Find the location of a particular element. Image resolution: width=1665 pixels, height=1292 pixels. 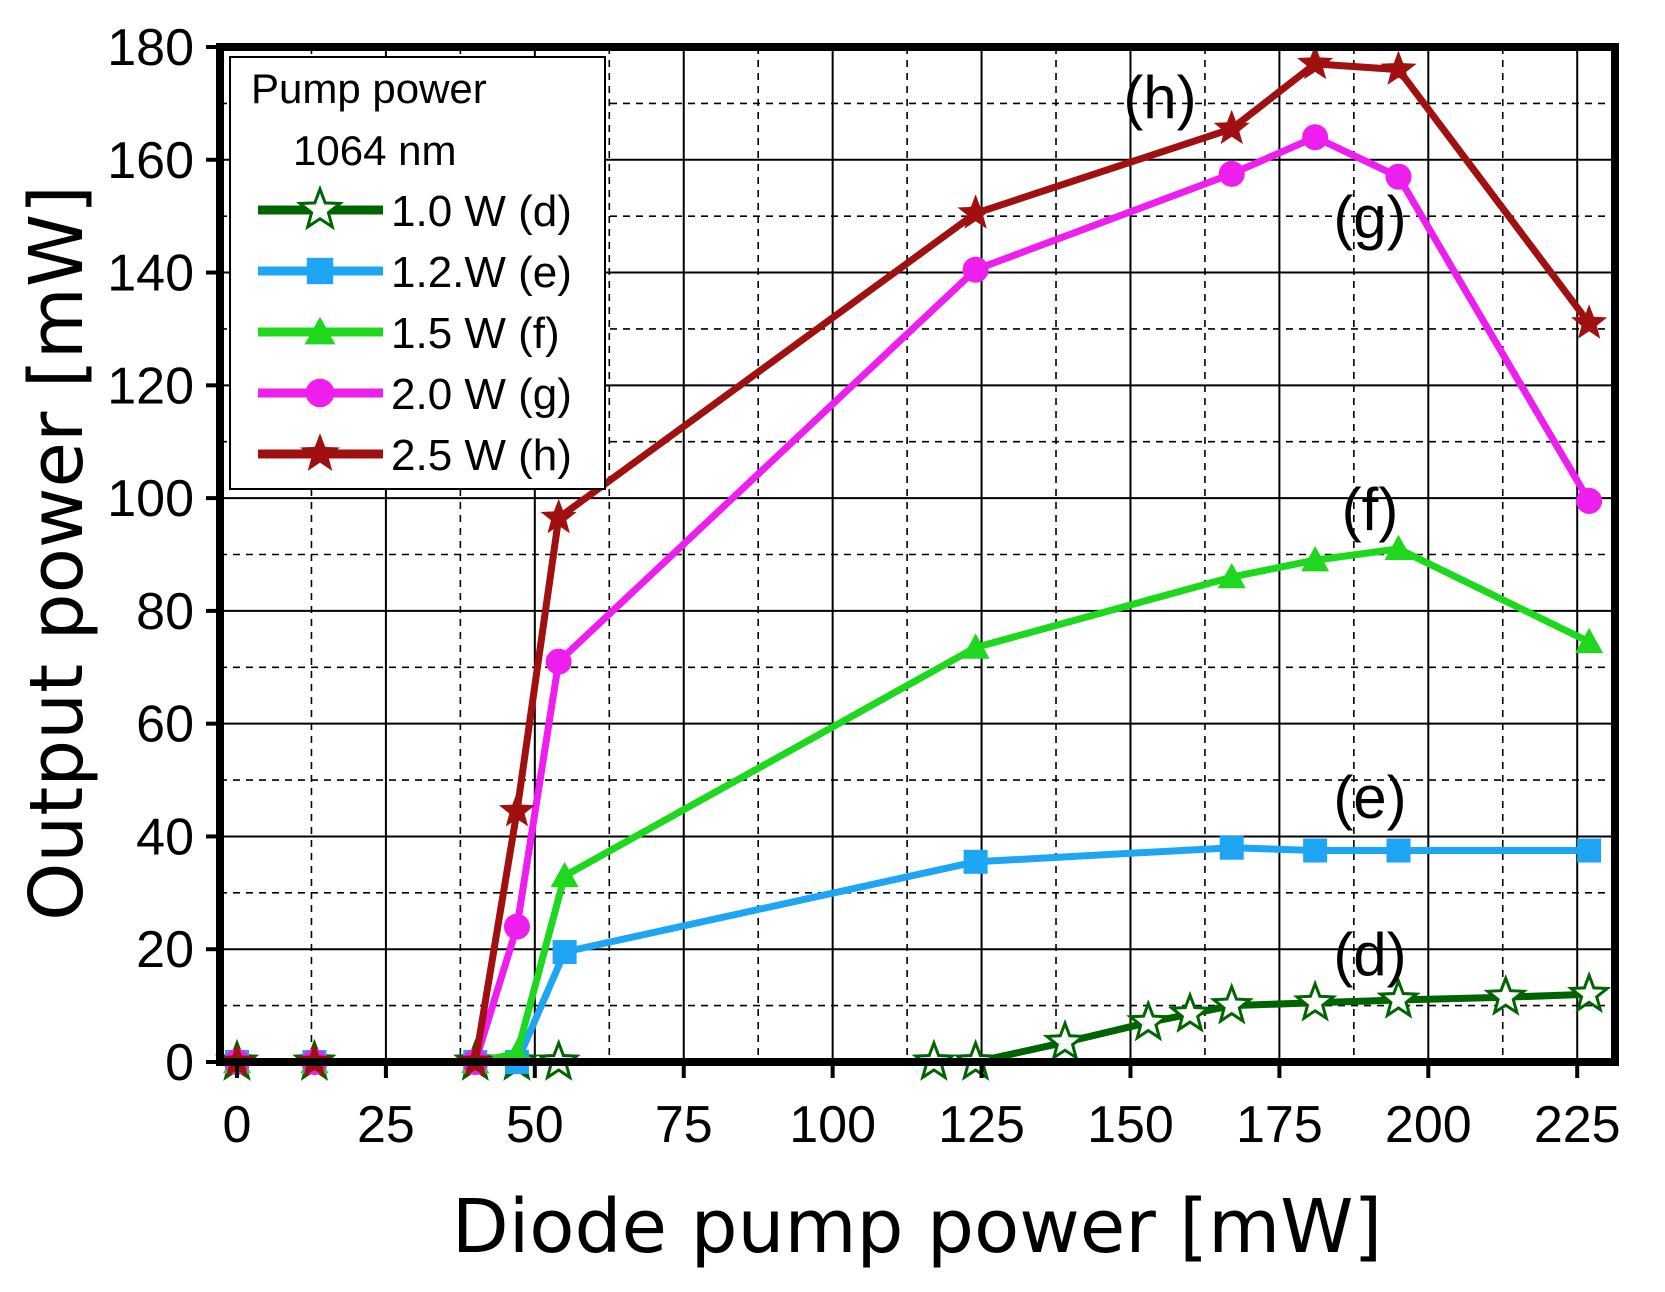

x-tick-label: 150 is located at coordinates (1130, 1125).